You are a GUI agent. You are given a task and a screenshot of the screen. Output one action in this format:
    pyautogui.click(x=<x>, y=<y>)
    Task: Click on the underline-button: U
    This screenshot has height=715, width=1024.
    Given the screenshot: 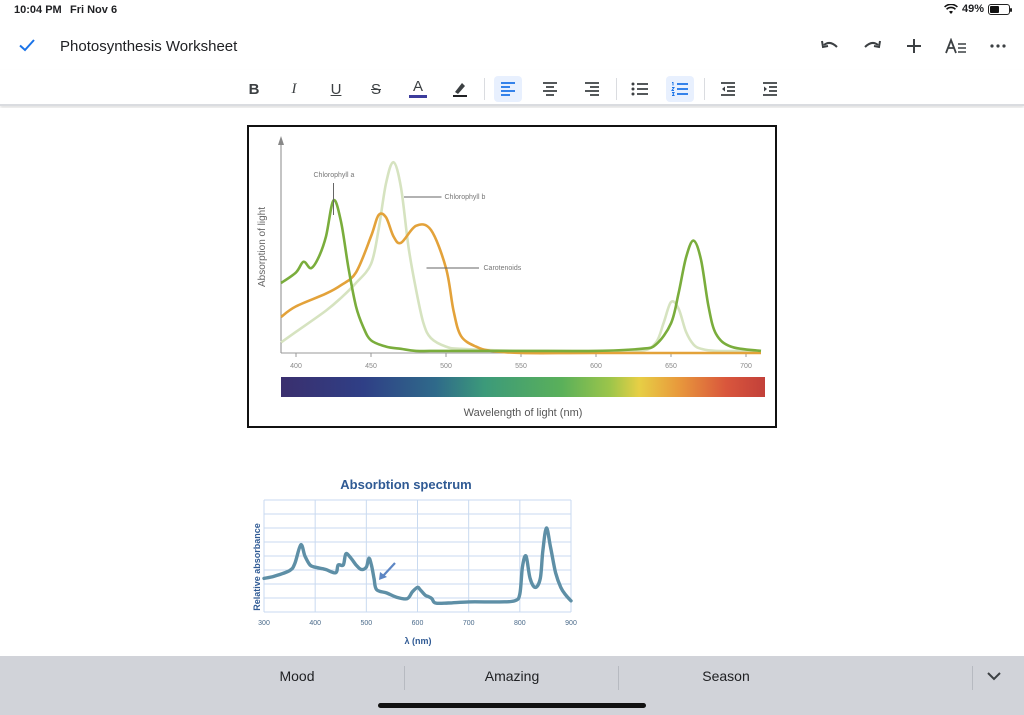 What is the action you would take?
    pyautogui.click(x=336, y=89)
    